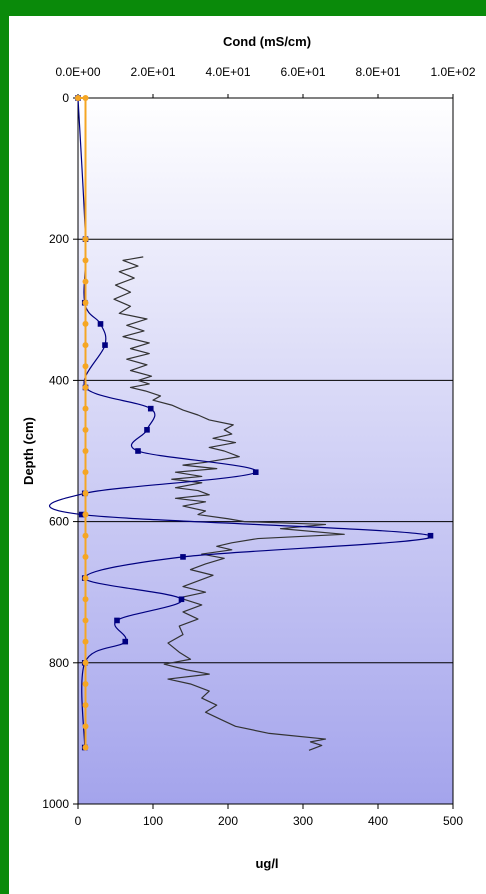 Image resolution: width=486 pixels, height=894 pixels. What do you see at coordinates (302, 72) in the screenshot?
I see `top-tick-label: 6.0E+01` at bounding box center [302, 72].